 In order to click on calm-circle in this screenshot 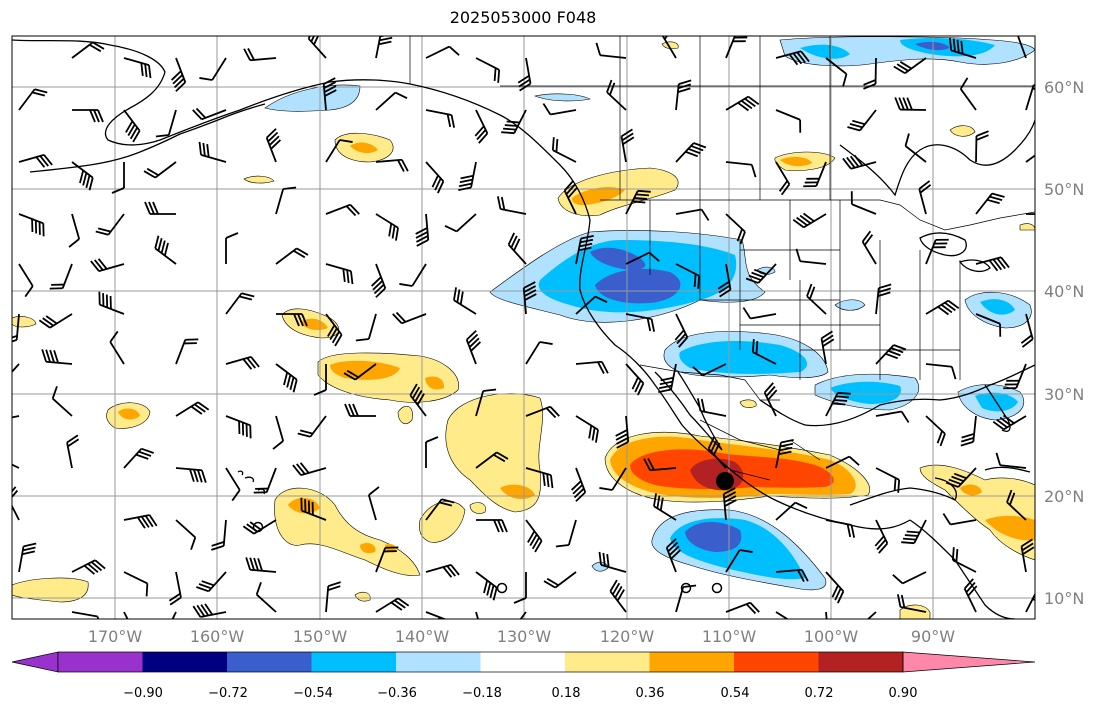, I will do `click(502, 588)`.